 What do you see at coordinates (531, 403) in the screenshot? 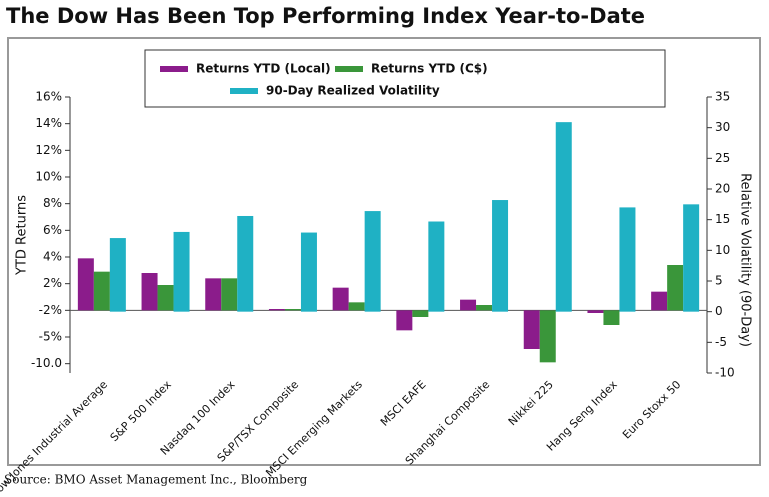
I see `x-tick-label: Nikkei 225` at bounding box center [531, 403].